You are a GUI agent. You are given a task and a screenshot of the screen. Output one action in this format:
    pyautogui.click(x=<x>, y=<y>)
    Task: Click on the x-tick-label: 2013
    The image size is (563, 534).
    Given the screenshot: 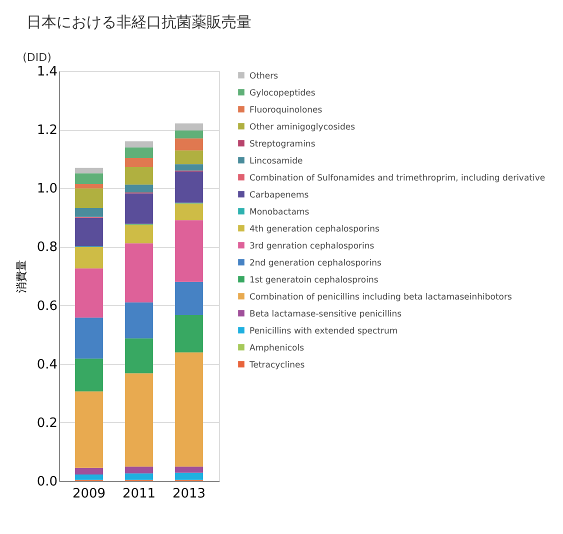 What is the action you would take?
    pyautogui.click(x=189, y=494)
    